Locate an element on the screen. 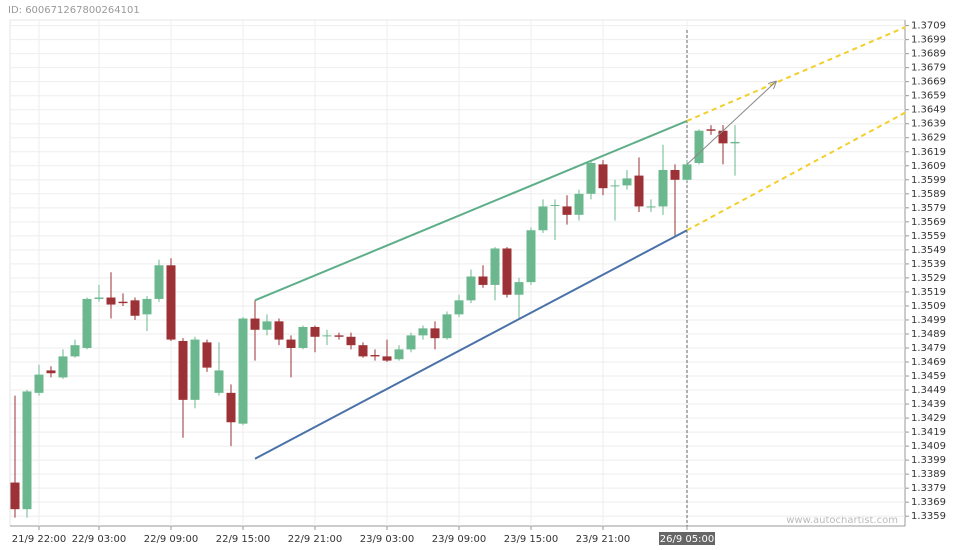 This screenshot has width=960, height=550. y-tick-label: 1.3469 is located at coordinates (928, 362).